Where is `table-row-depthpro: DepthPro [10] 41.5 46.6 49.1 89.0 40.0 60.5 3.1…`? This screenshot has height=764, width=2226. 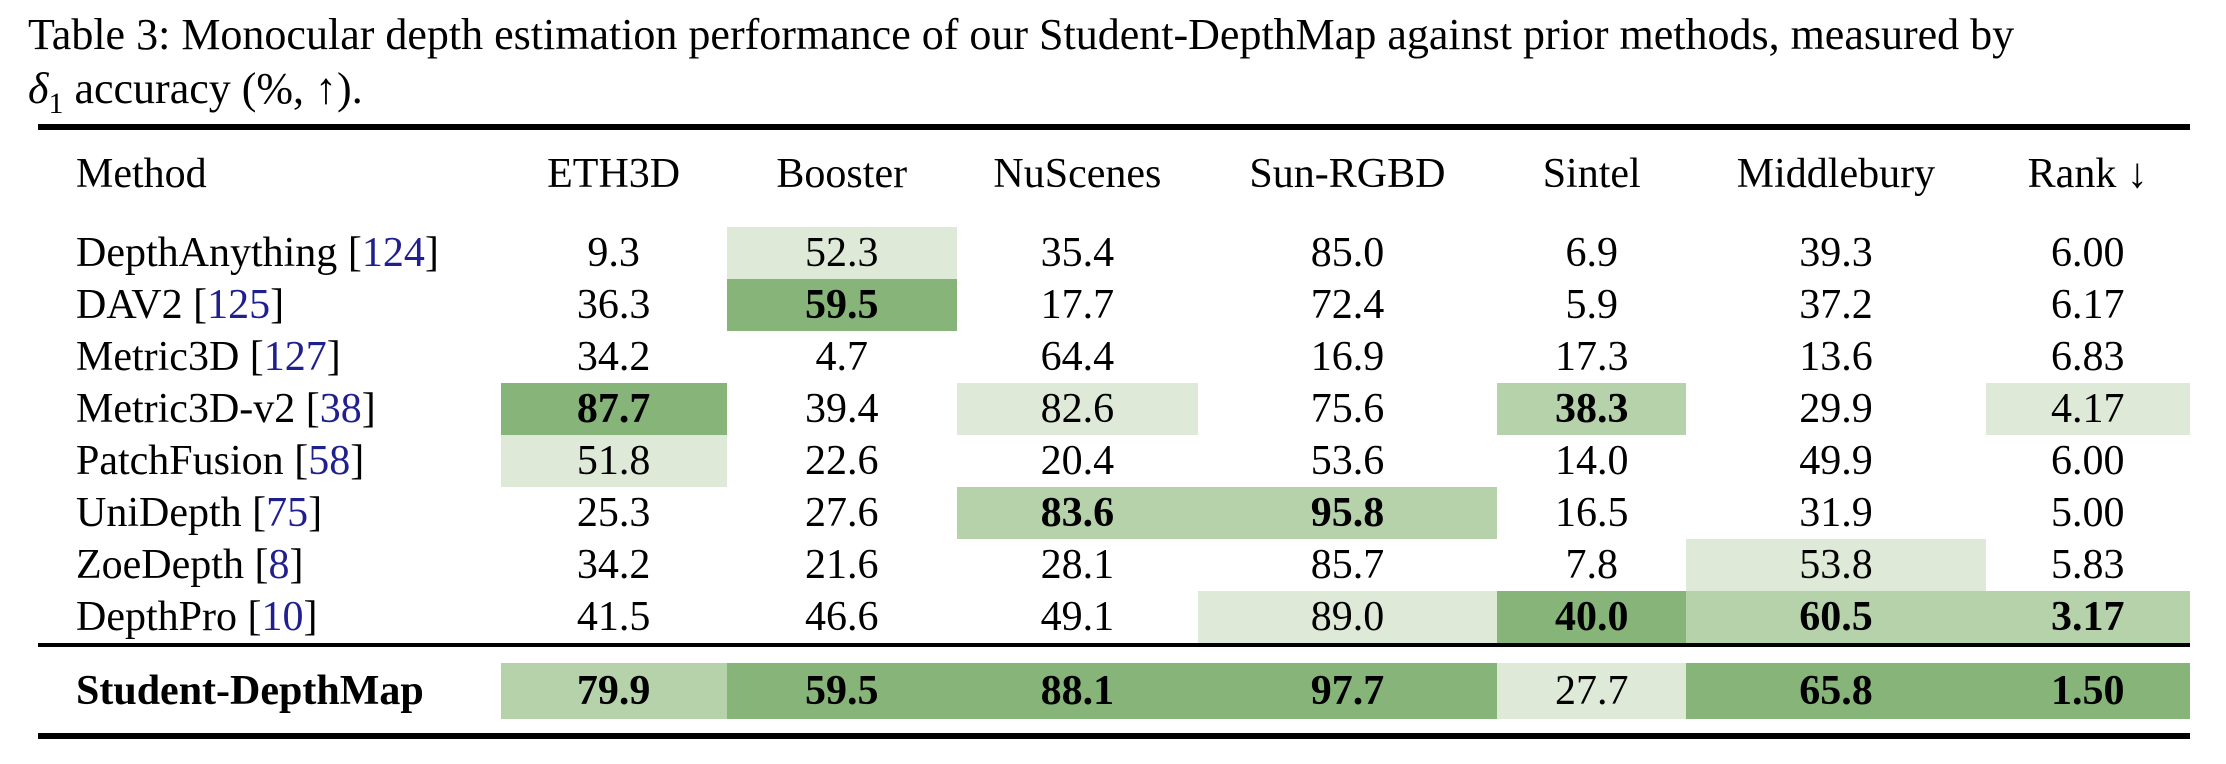 table-row-depthpro: DepthPro [10] 41.5 46.6 49.1 89.0 40.0 60.5 3.1… is located at coordinates (1114, 618).